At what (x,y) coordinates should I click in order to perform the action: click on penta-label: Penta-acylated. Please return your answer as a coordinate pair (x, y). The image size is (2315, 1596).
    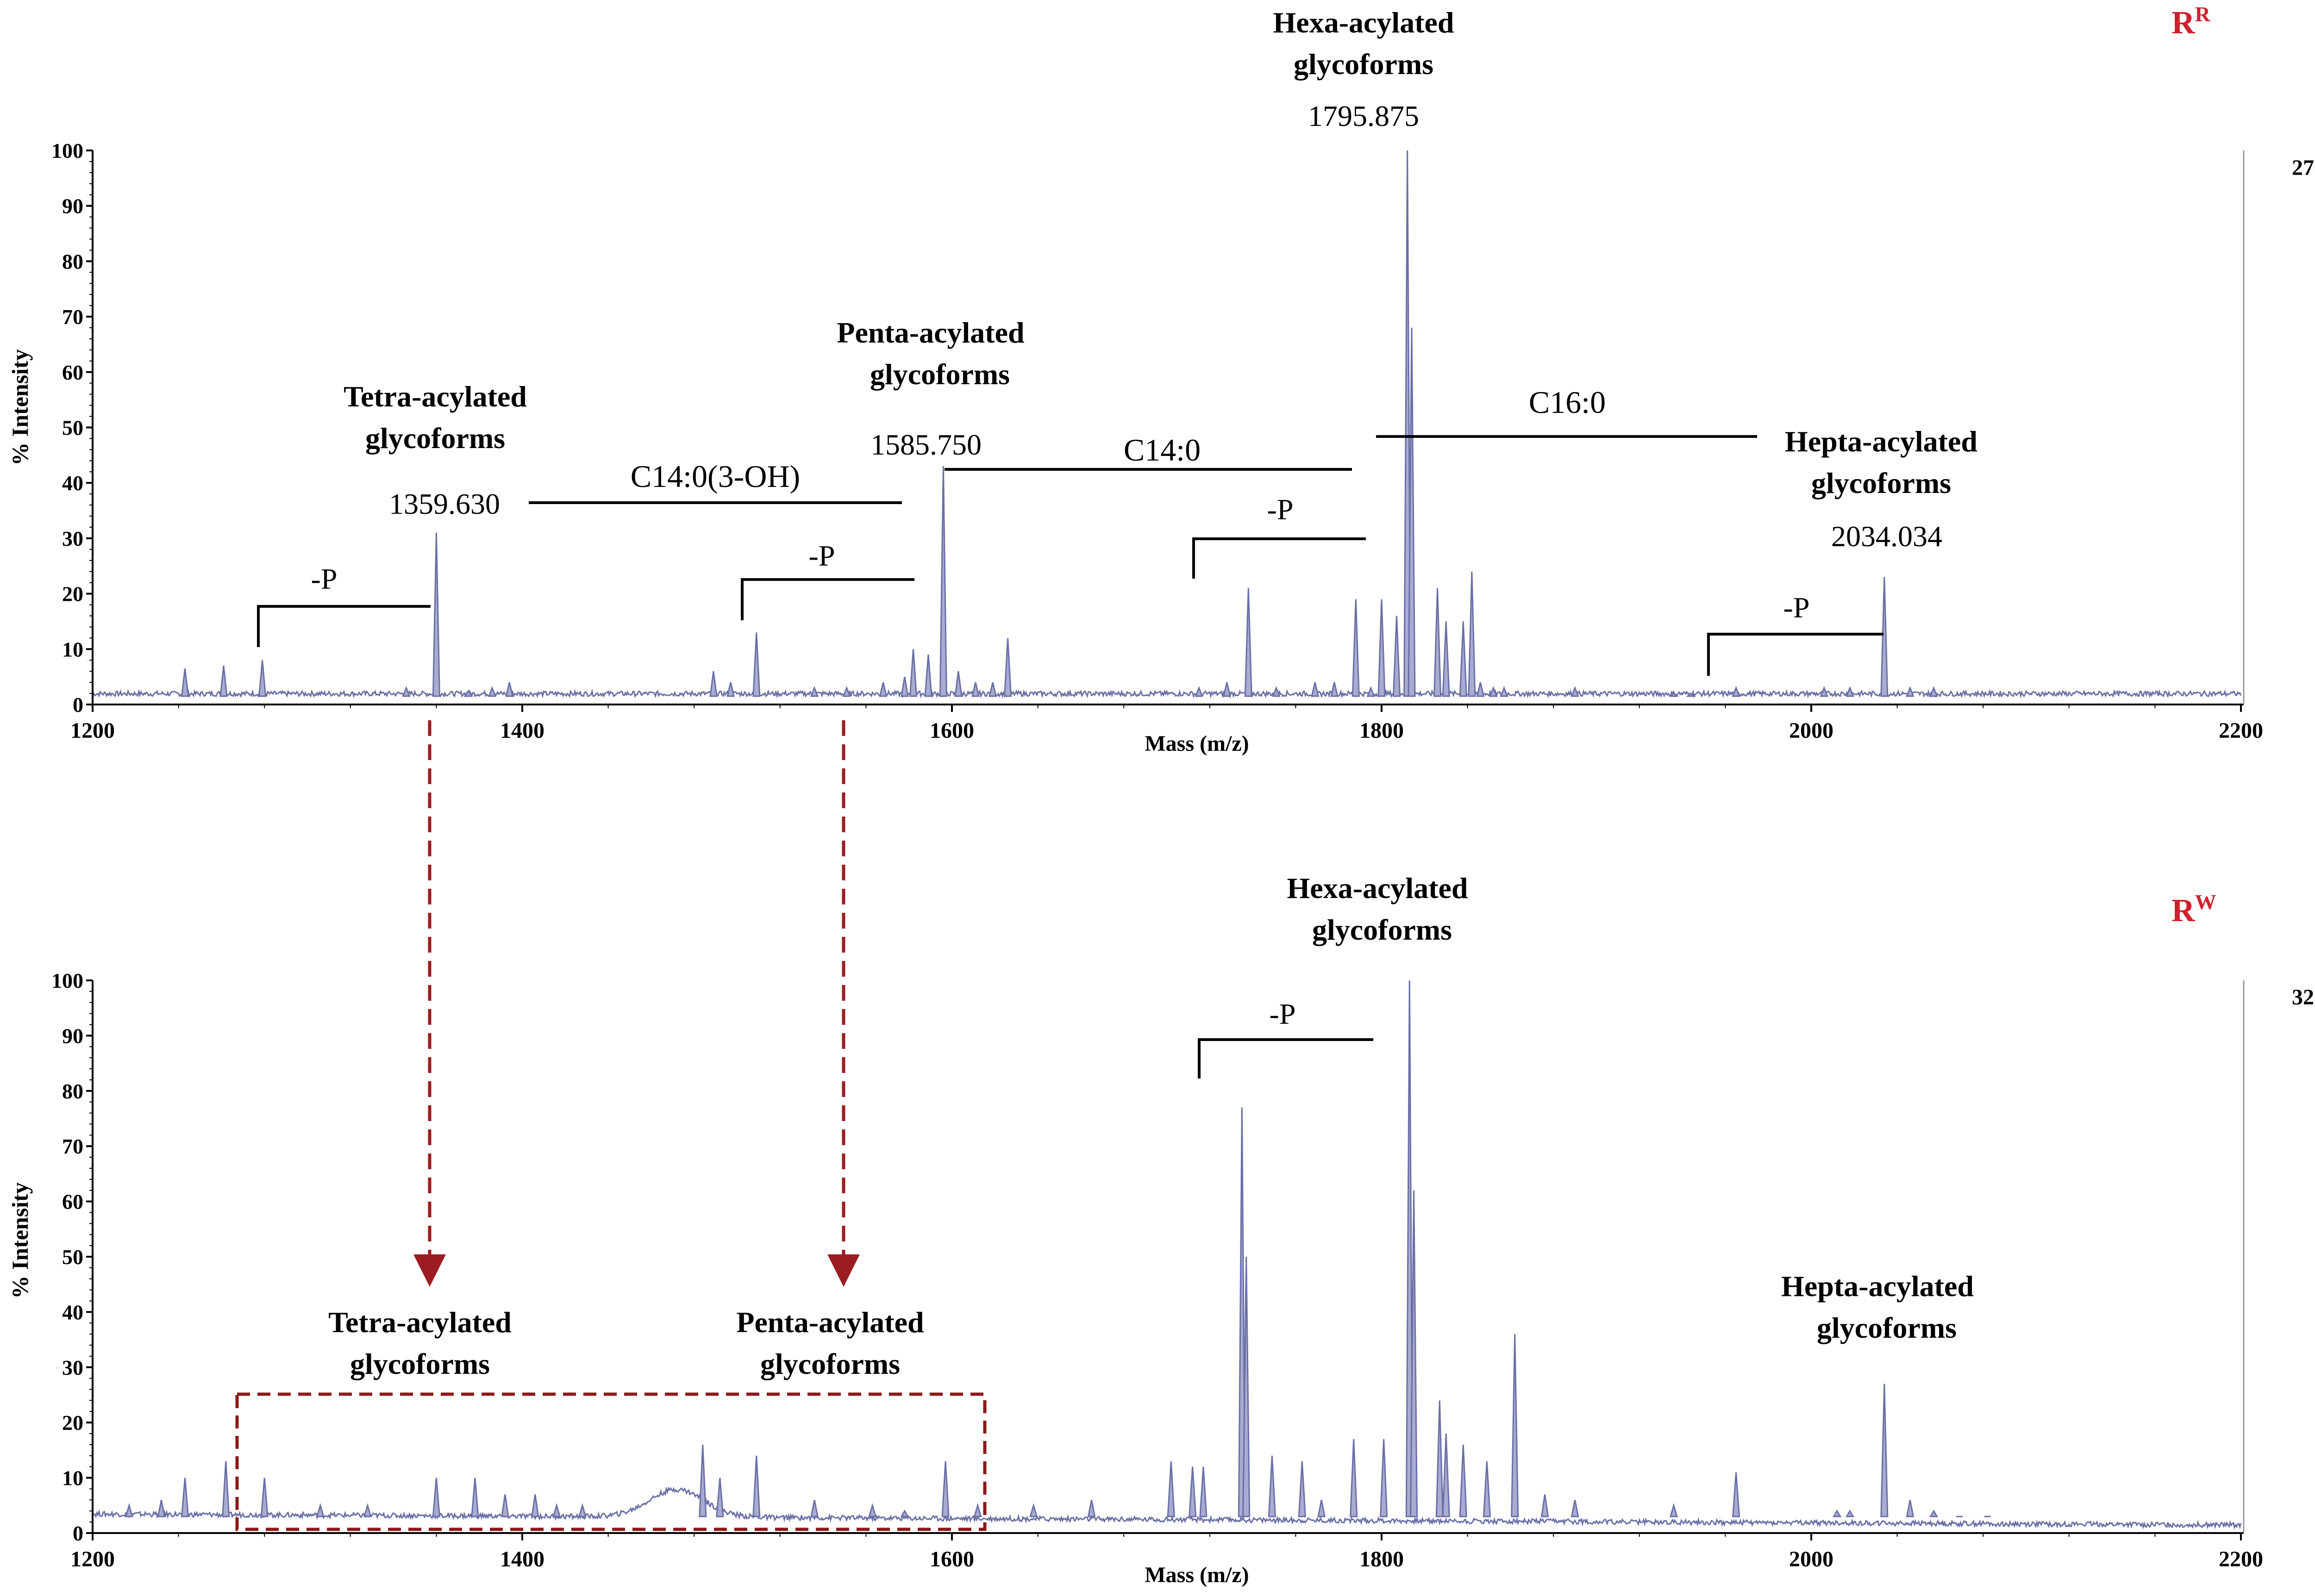
    Looking at the image, I should click on (930, 332).